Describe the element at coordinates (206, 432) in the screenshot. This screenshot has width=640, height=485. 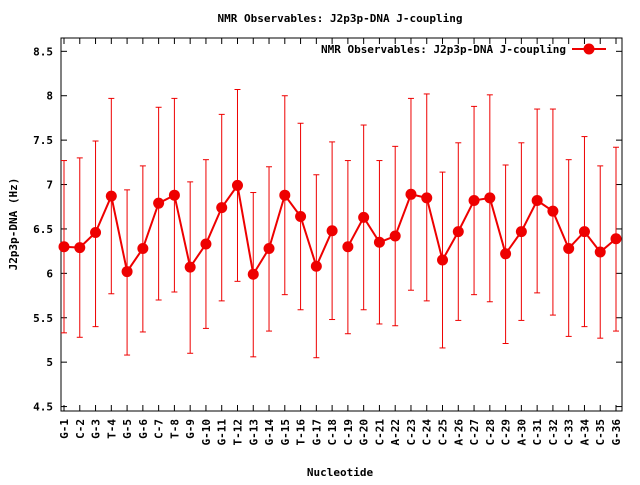
I see `x-tick-label: G-10` at that location.